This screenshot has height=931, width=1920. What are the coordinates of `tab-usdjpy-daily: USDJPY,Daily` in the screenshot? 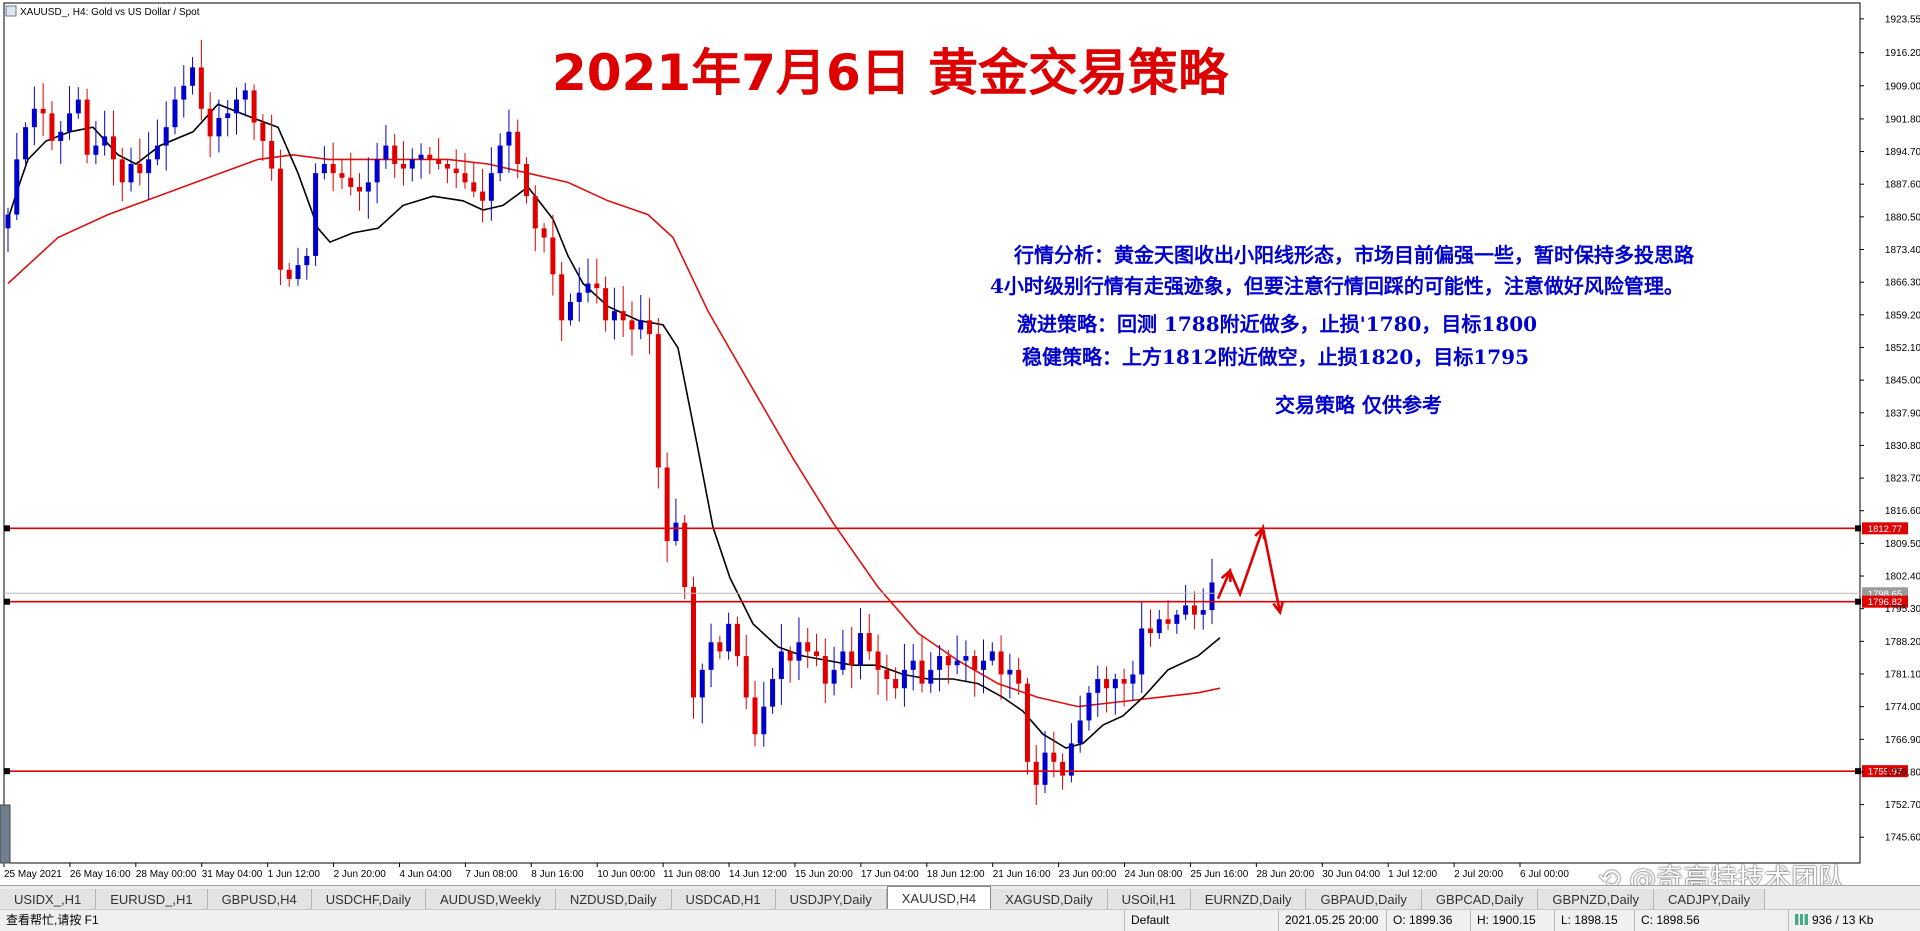 It's located at (831, 899).